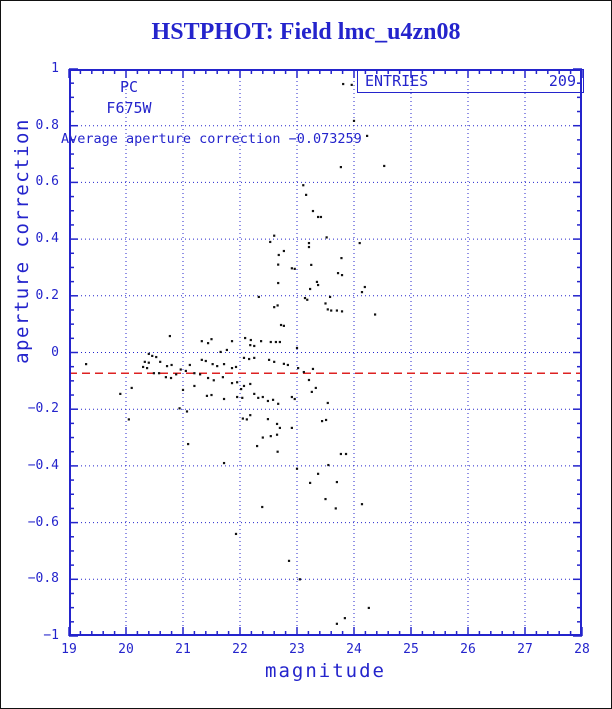 This screenshot has width=612, height=709. What do you see at coordinates (297, 649) in the screenshot?
I see `x-tick-label: 23` at bounding box center [297, 649].